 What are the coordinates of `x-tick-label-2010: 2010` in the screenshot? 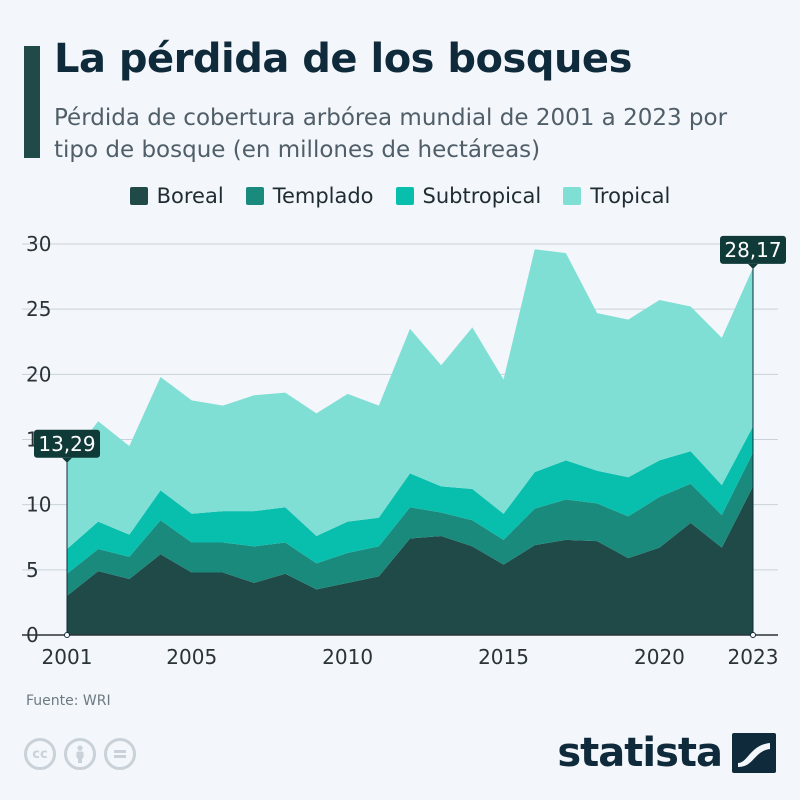 It's located at (347, 657).